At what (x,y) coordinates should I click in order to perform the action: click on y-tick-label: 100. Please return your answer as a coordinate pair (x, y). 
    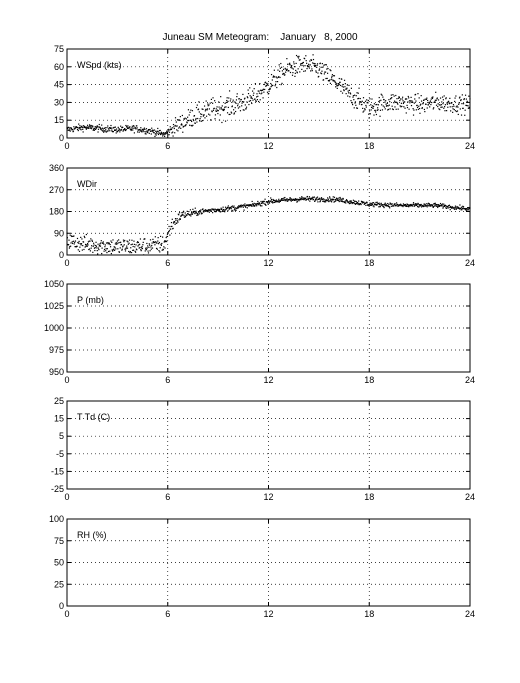
    Looking at the image, I should click on (56, 519).